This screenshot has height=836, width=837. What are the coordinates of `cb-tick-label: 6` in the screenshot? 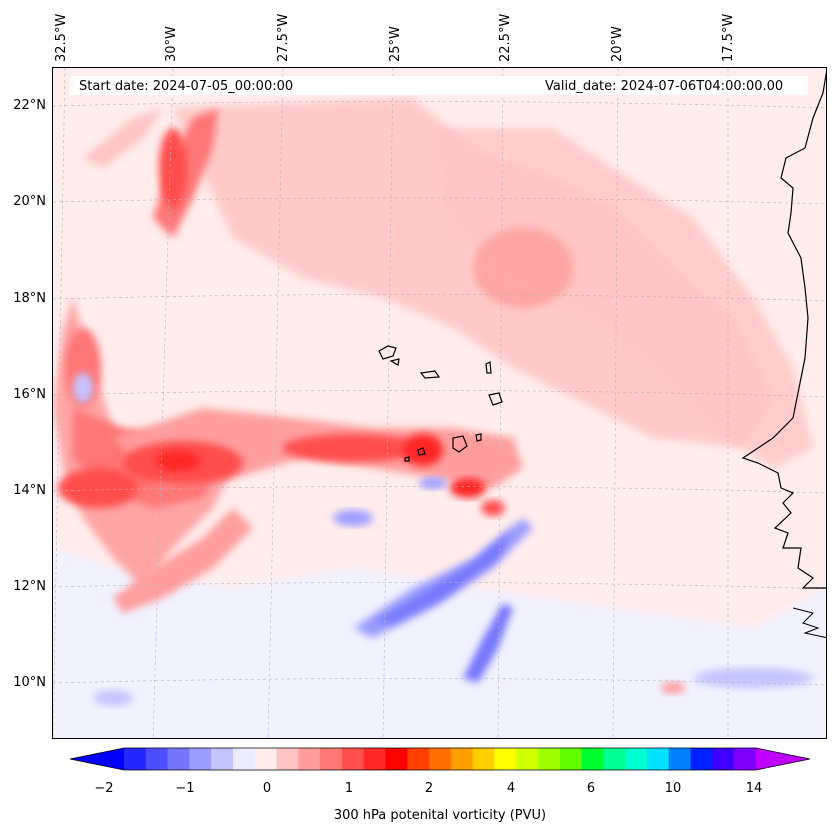 It's located at (591, 788).